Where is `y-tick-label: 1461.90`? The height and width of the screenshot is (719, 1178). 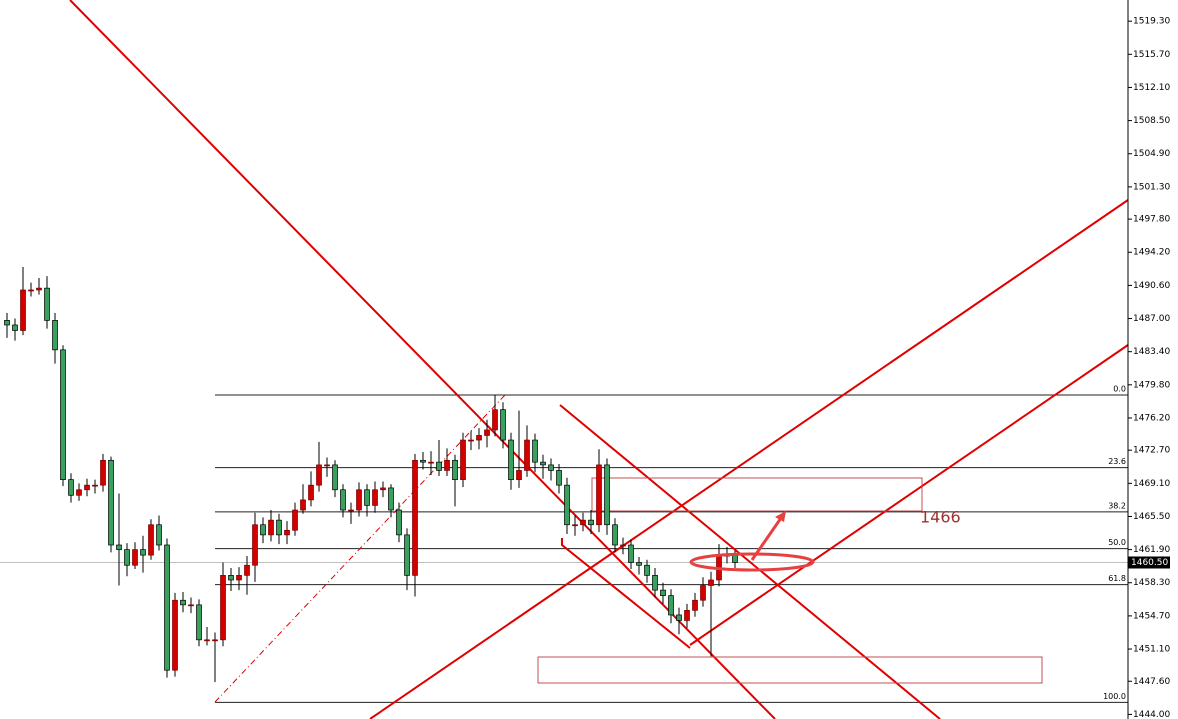 y-tick-label: 1461.90 is located at coordinates (1151, 550).